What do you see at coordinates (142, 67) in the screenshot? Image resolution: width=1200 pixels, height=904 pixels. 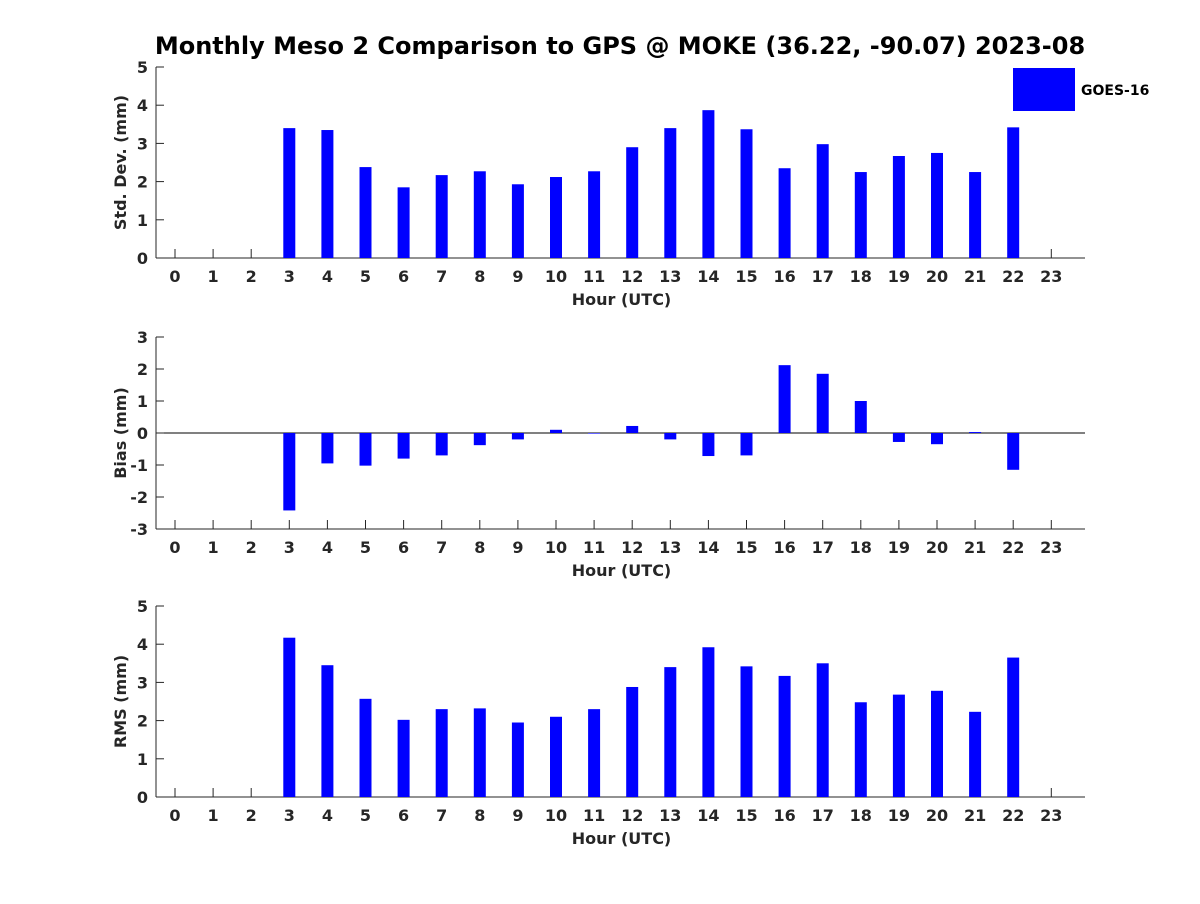 I see `y-tick-label: 5` at bounding box center [142, 67].